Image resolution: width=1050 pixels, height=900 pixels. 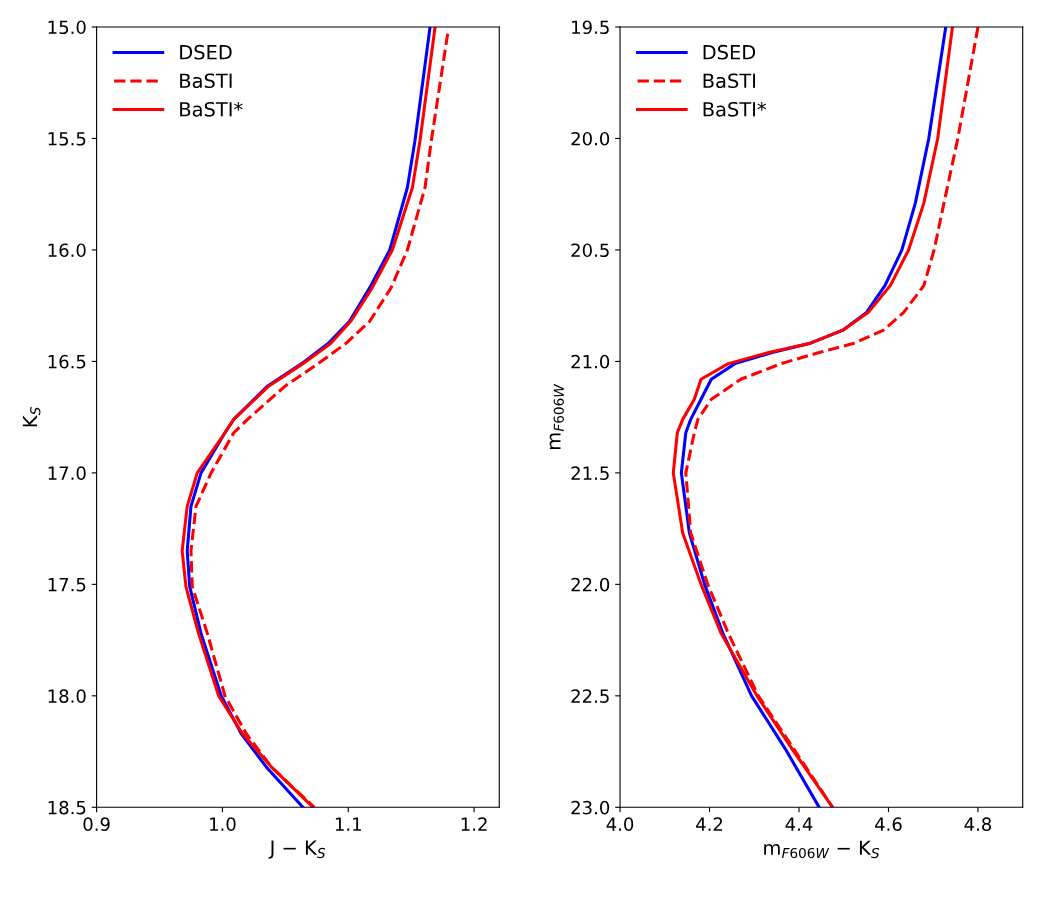 What do you see at coordinates (978, 824) in the screenshot?
I see `x-tick-label: 4.8` at bounding box center [978, 824].